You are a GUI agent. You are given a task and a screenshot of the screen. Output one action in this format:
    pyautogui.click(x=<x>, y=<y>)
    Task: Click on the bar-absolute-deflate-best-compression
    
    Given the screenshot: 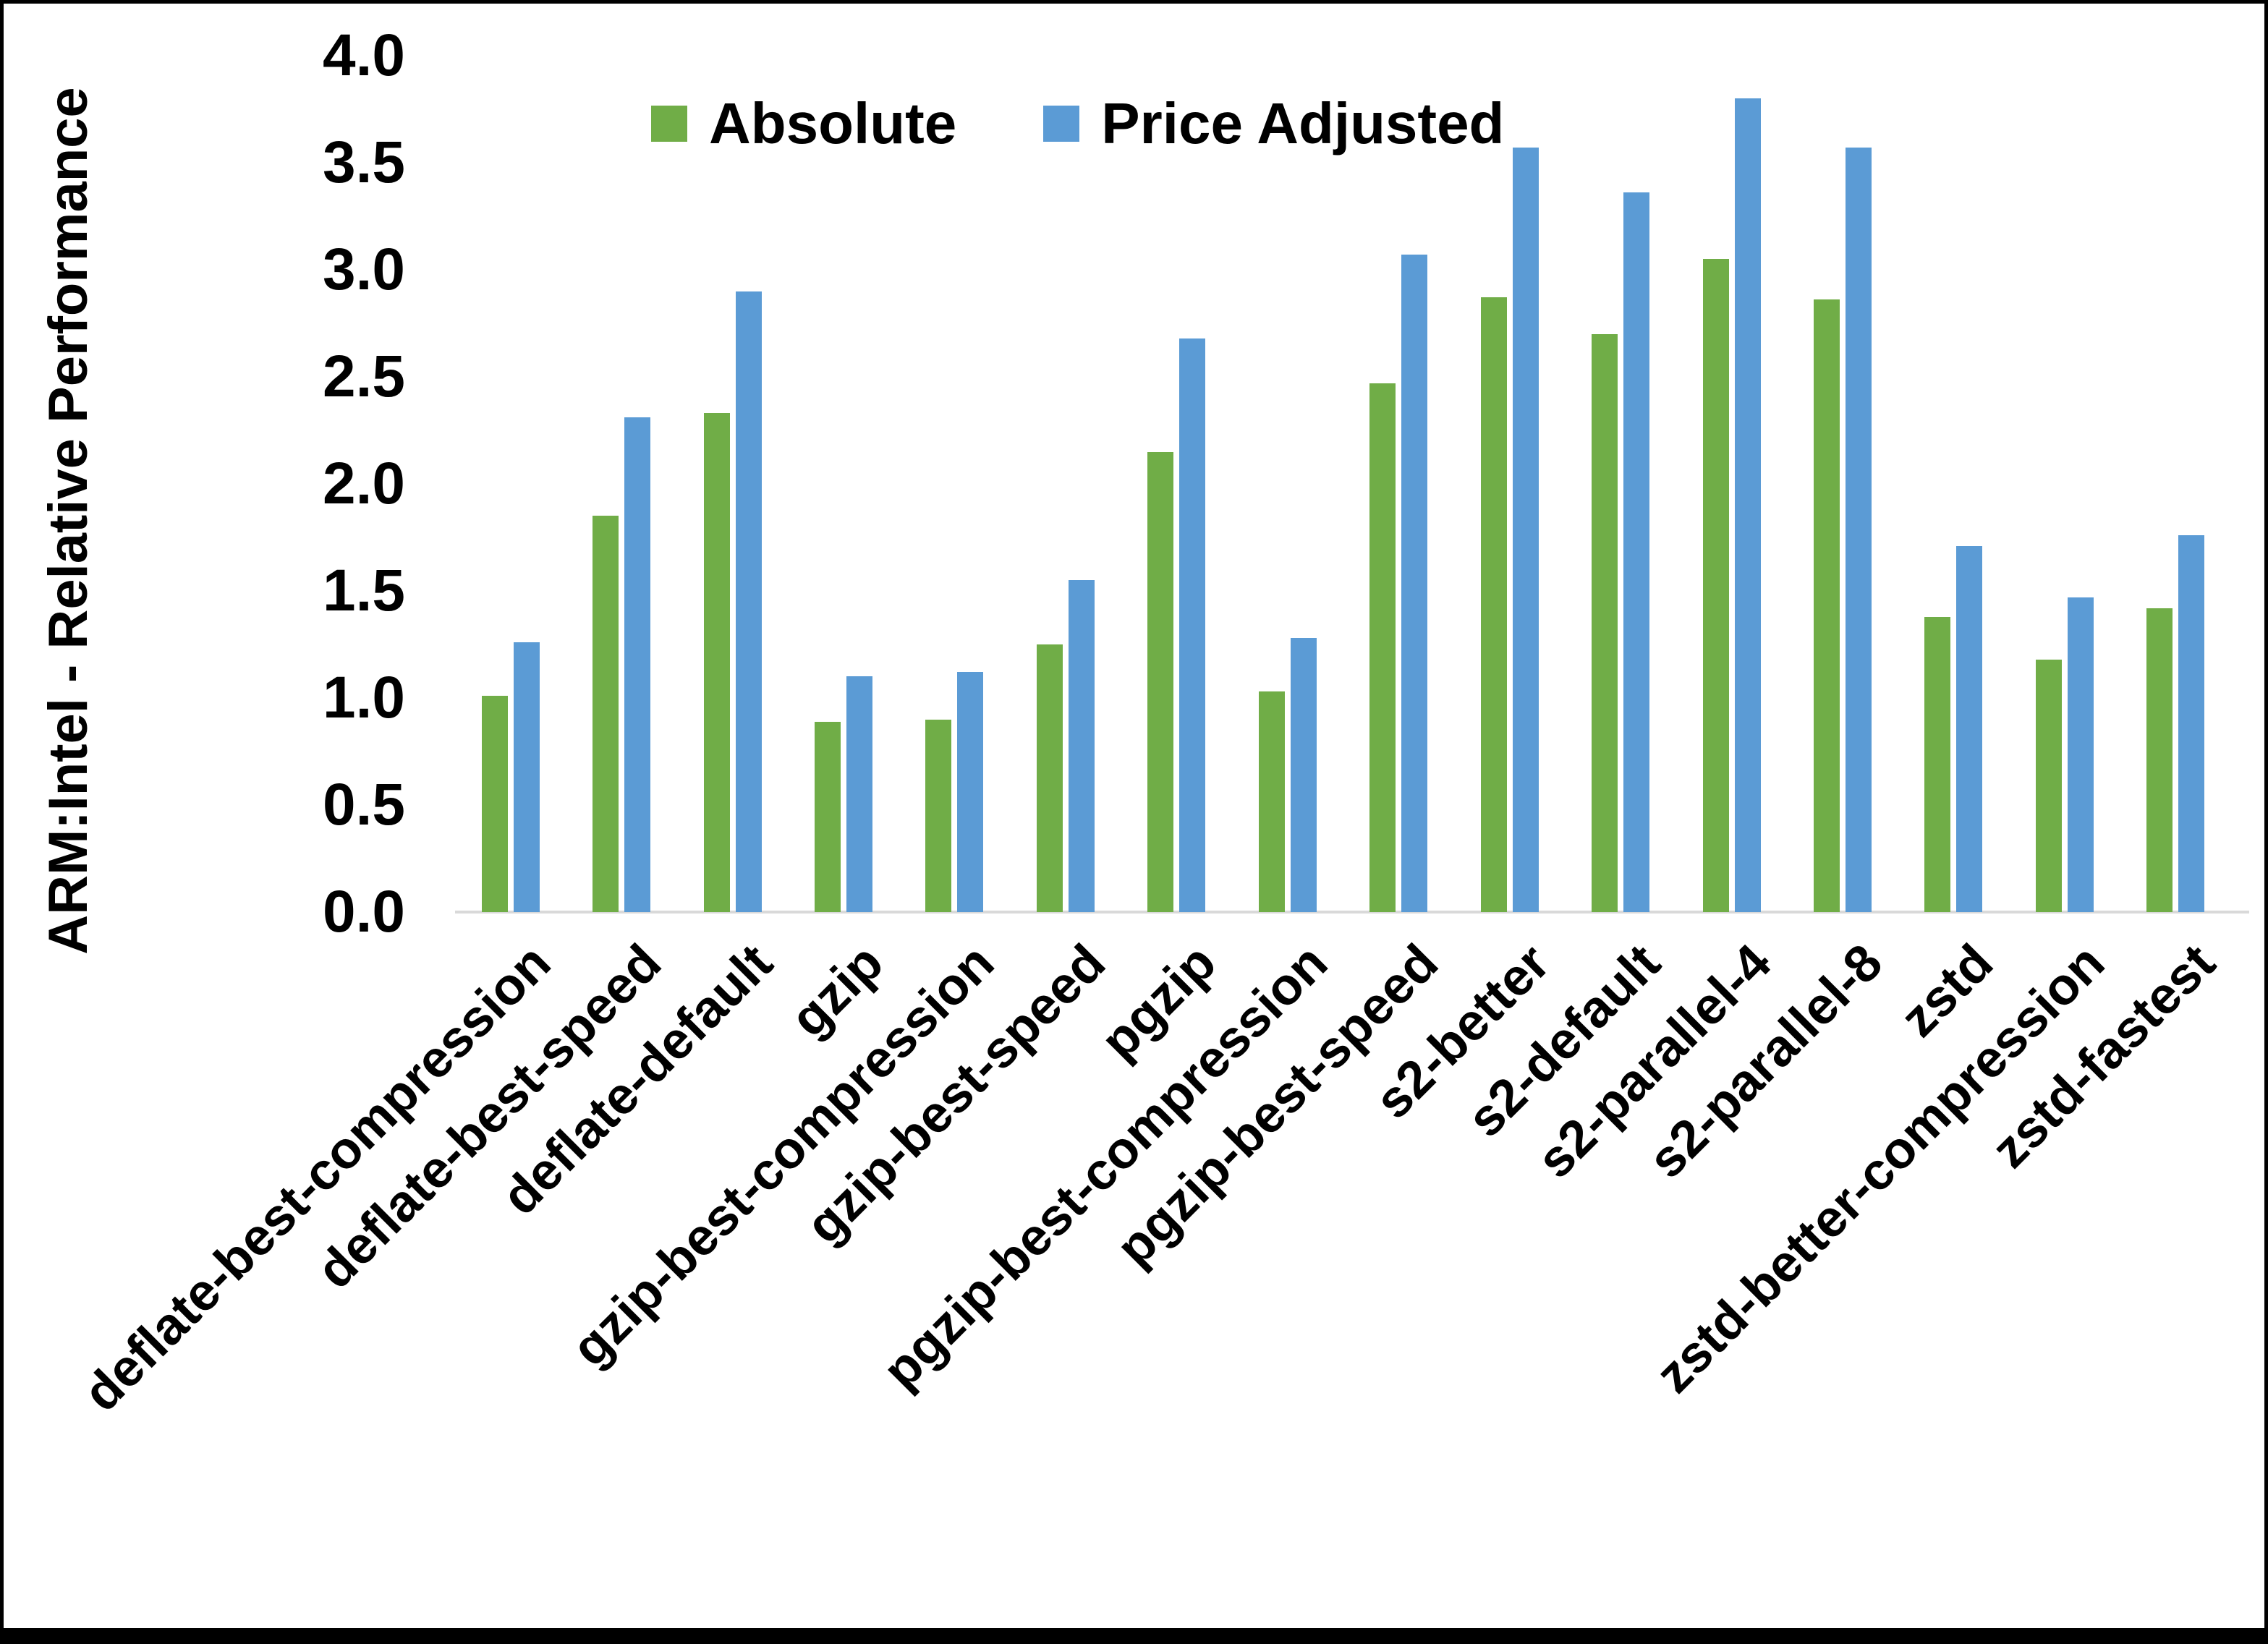 What is the action you would take?
    pyautogui.click(x=494, y=804)
    